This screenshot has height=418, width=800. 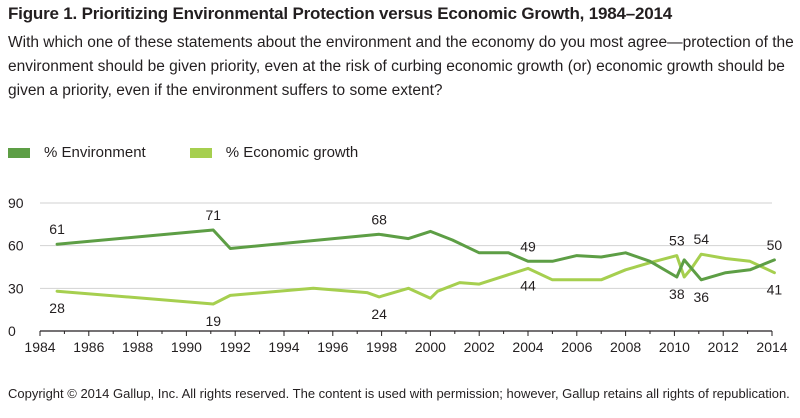 I want to click on data-label: 71, so click(x=213, y=215).